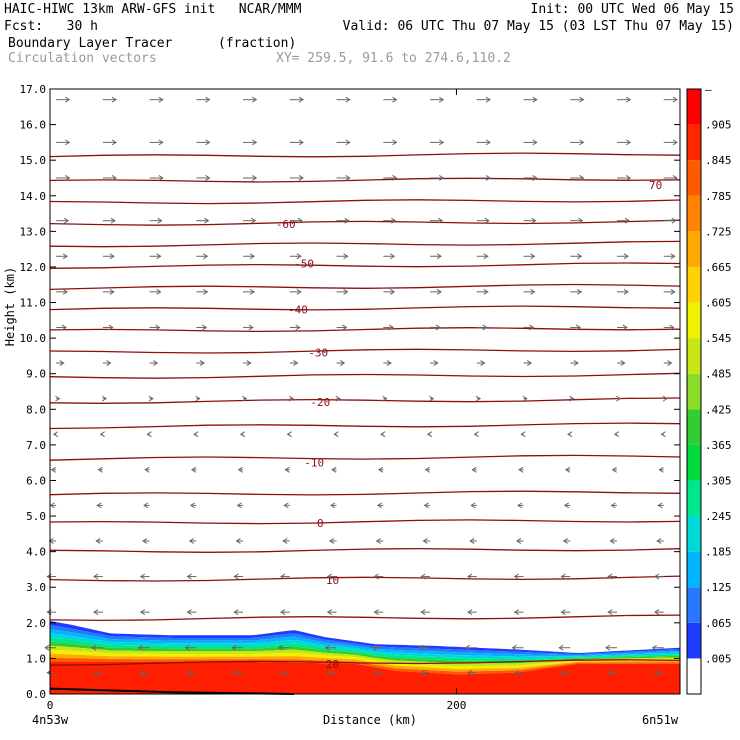 This screenshot has height=740, width=740. Describe the element at coordinates (457, 705) in the screenshot. I see `x-tick-label: 200` at that location.